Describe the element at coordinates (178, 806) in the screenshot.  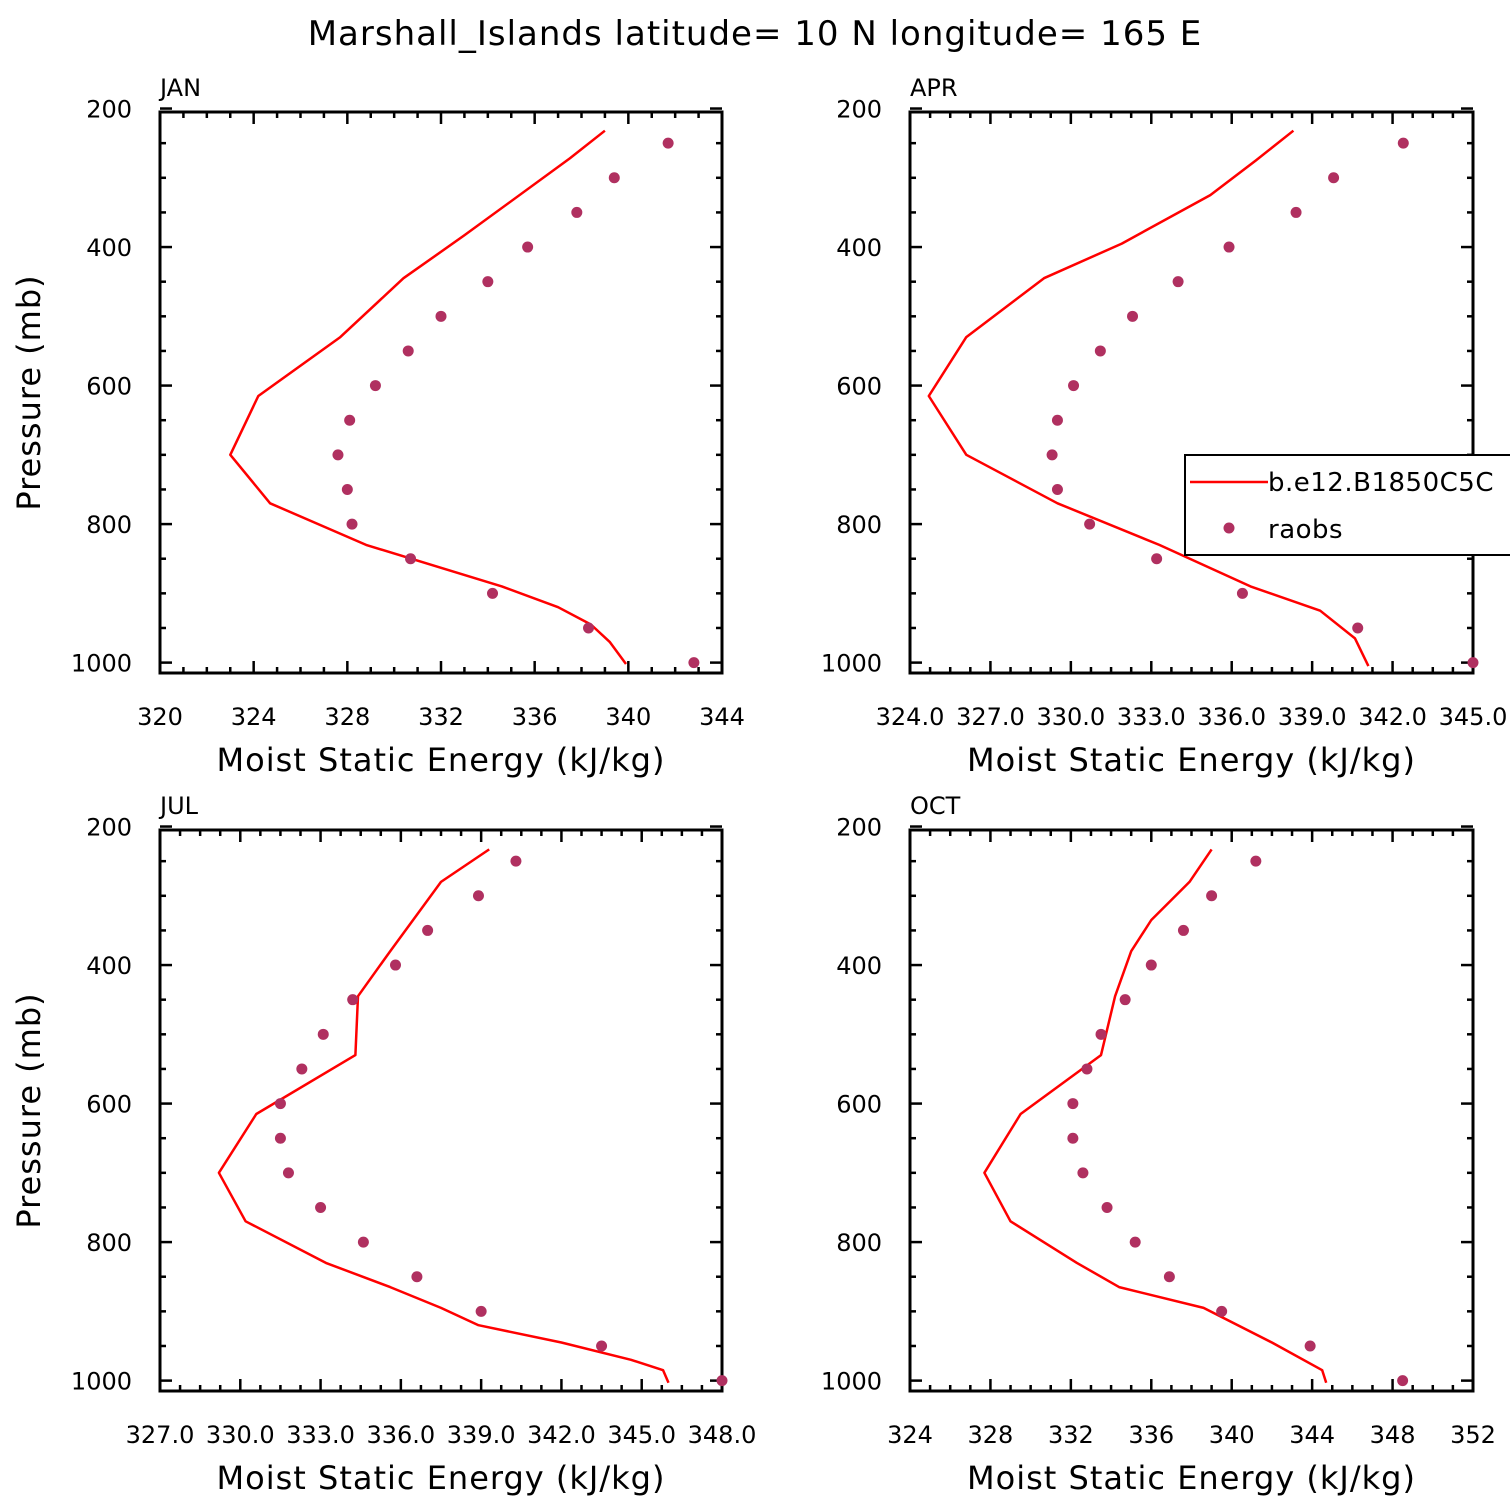
I see `panel-label: JUL` at that location.